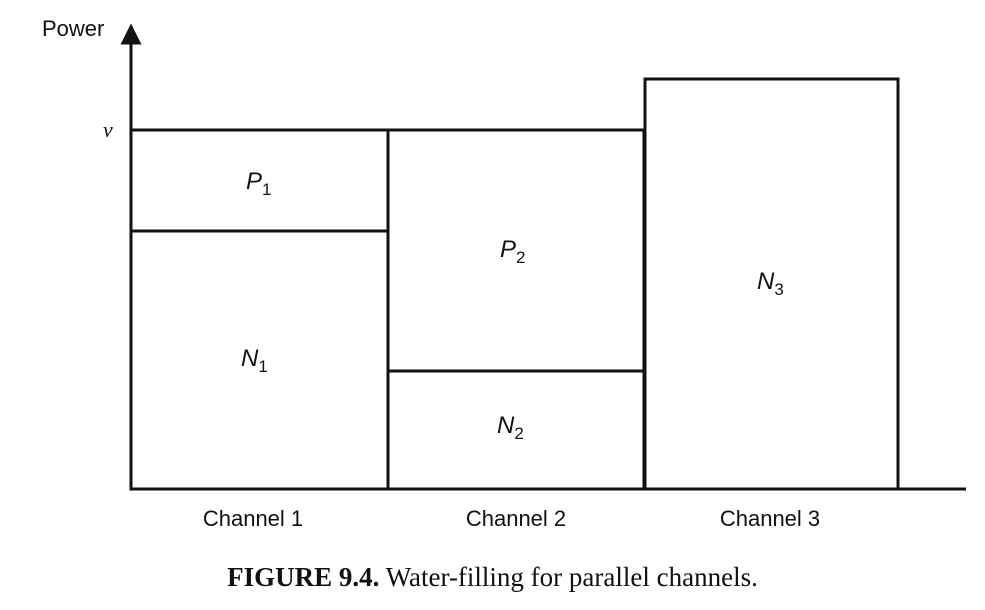  Describe the element at coordinates (258, 183) in the screenshot. I see `p1-label: P1` at that location.